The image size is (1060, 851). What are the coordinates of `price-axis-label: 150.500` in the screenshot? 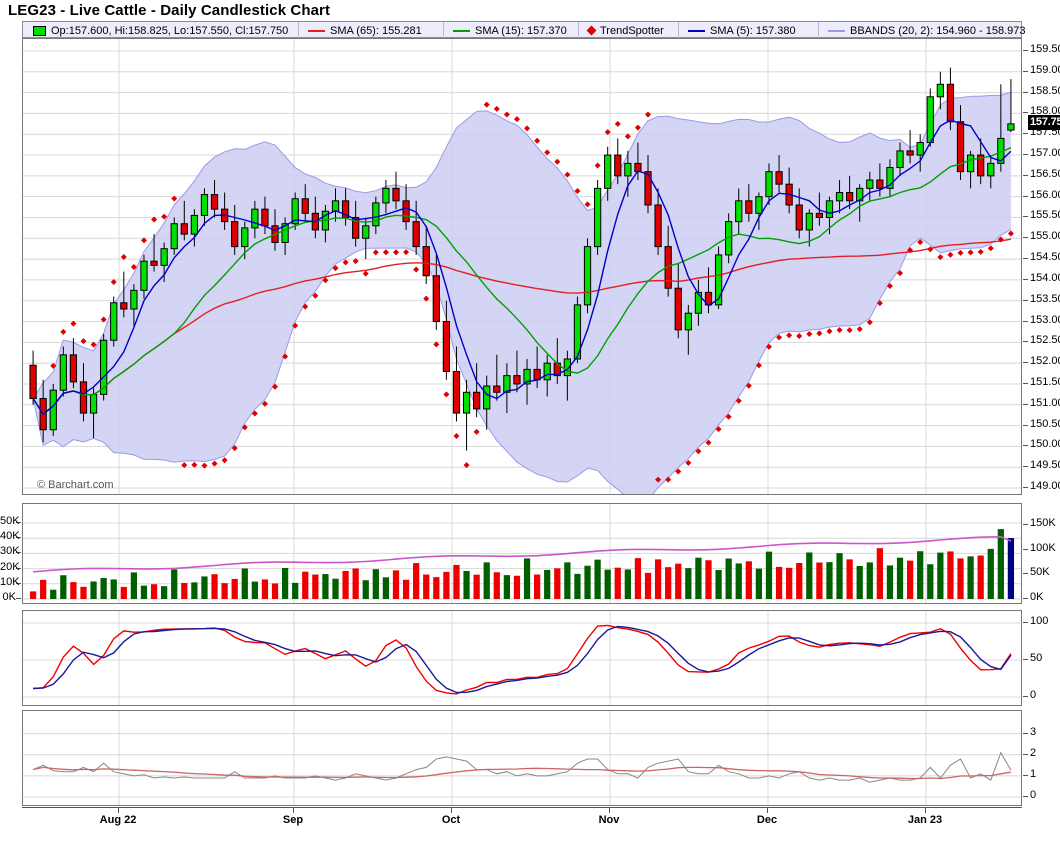 It's located at (1045, 423).